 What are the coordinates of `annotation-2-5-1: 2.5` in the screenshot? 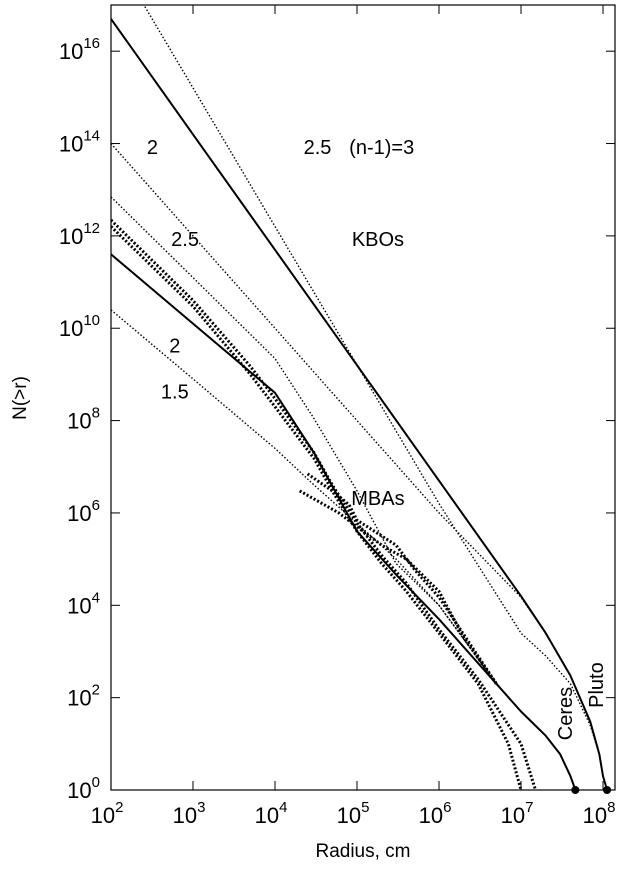 It's located at (318, 148).